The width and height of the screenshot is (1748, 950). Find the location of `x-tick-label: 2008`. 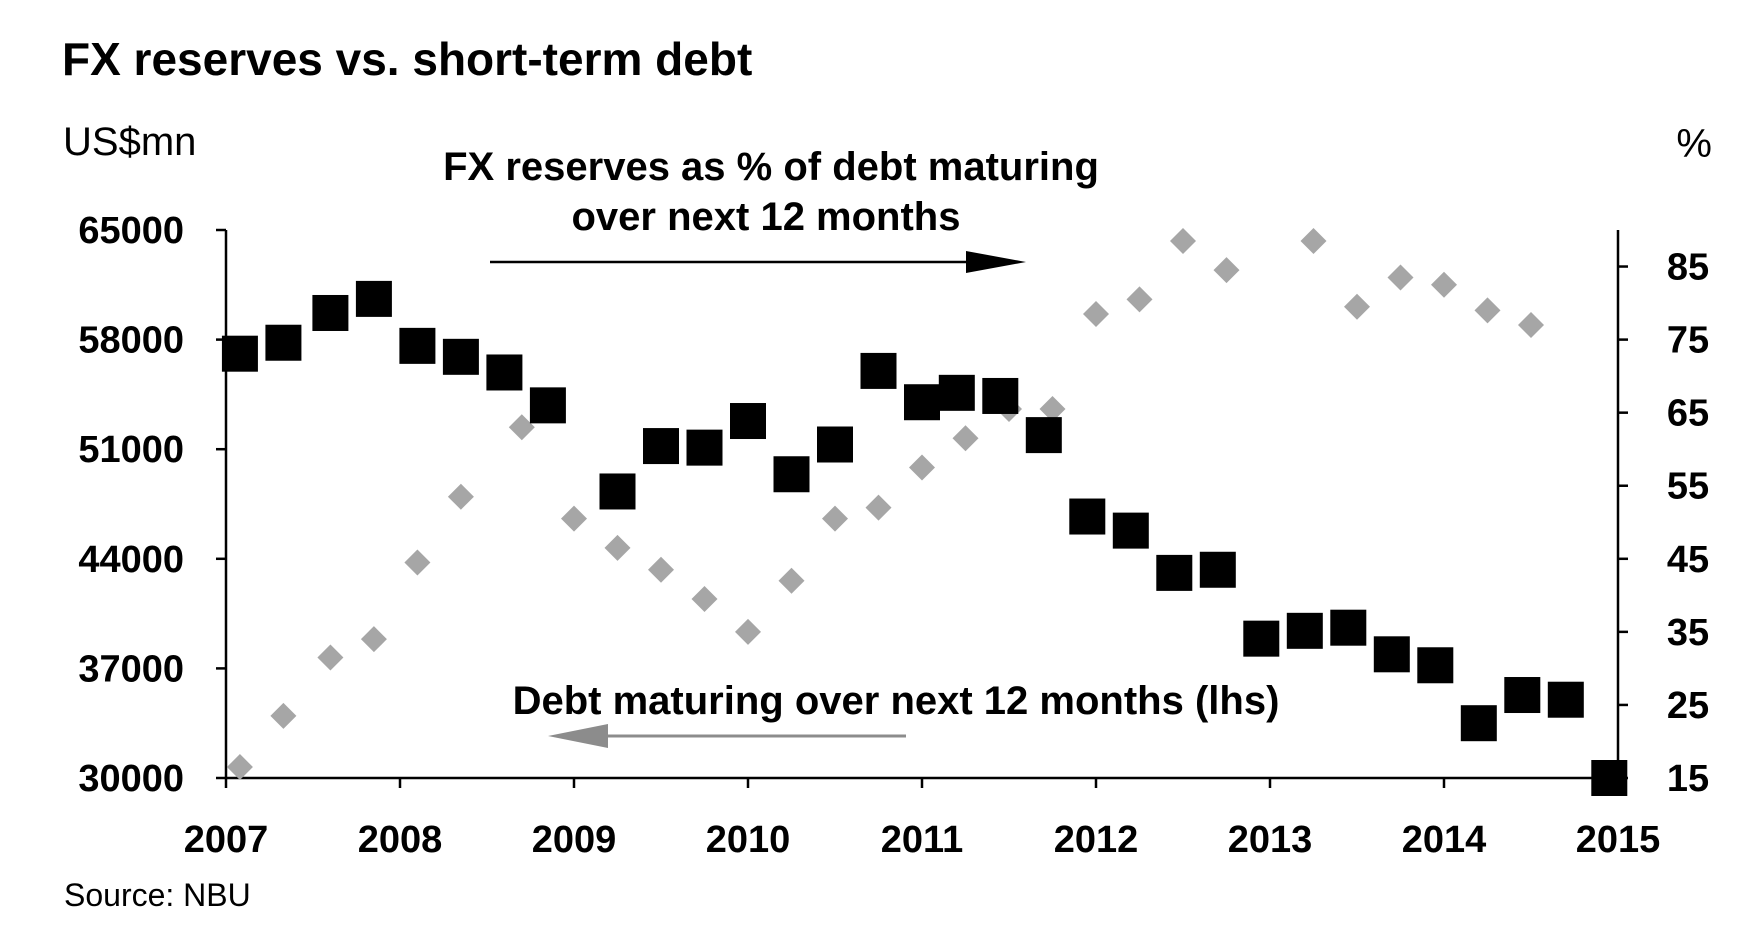

x-tick-label: 2008 is located at coordinates (400, 840).